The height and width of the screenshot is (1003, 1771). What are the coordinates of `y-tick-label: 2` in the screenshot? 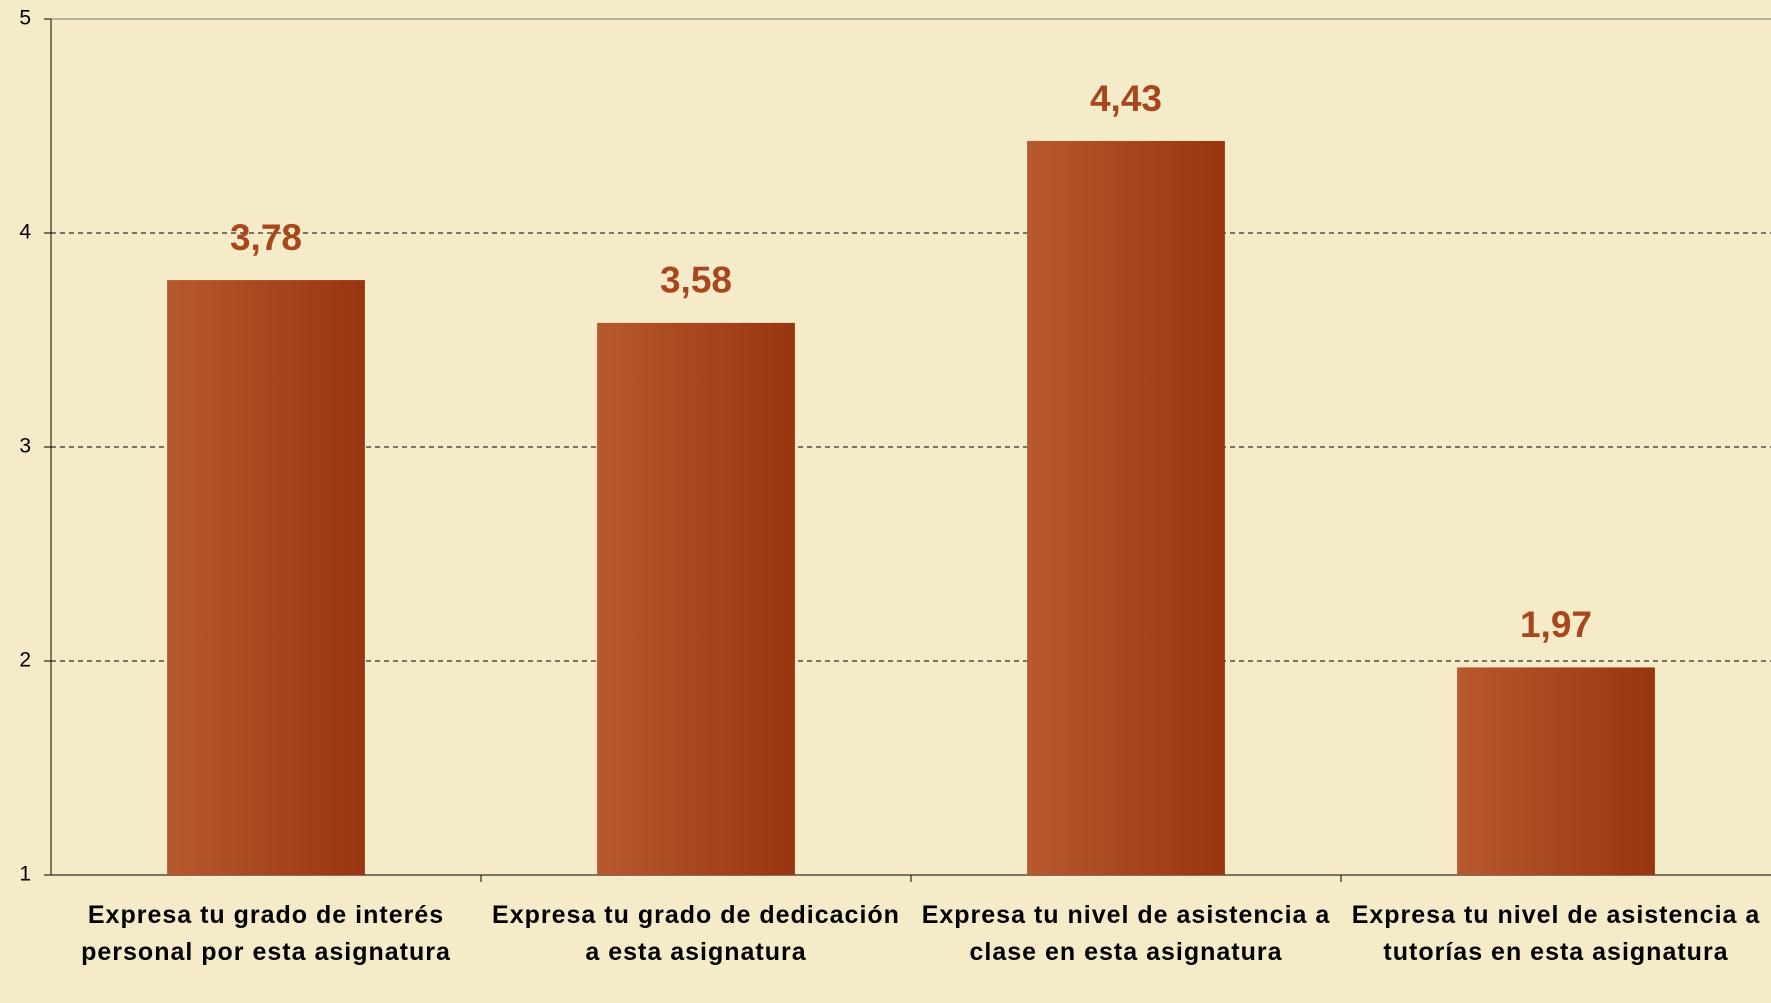 It's located at (25, 660).